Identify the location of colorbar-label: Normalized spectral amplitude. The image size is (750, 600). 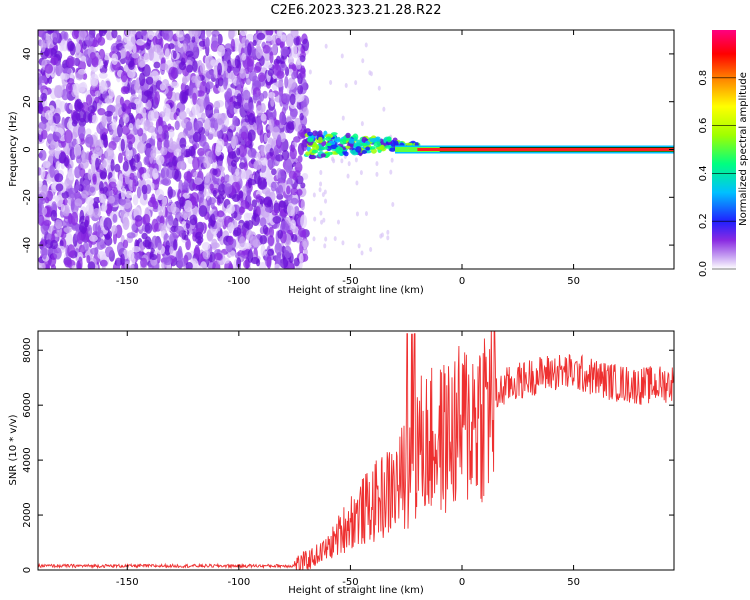
(743, 149).